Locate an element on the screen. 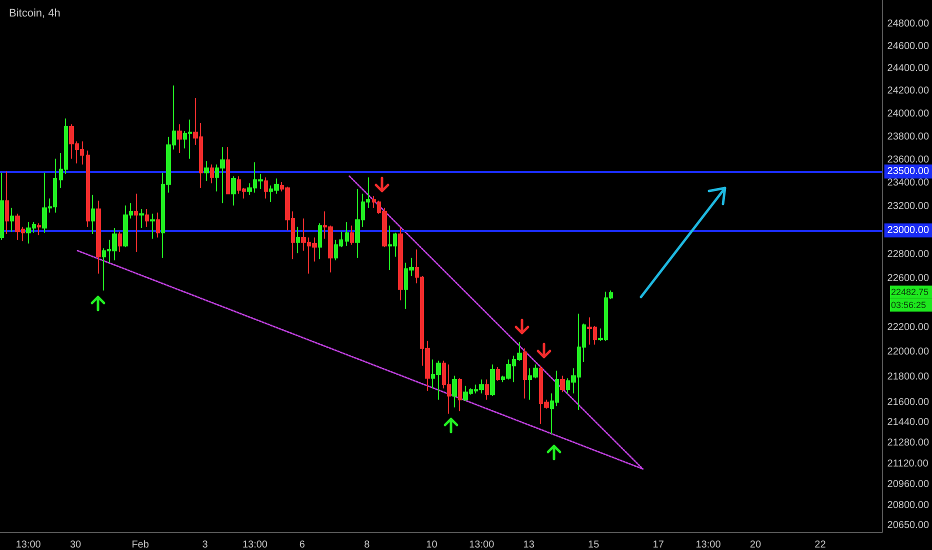  y-tick-label: 24800.00 is located at coordinates (908, 24).